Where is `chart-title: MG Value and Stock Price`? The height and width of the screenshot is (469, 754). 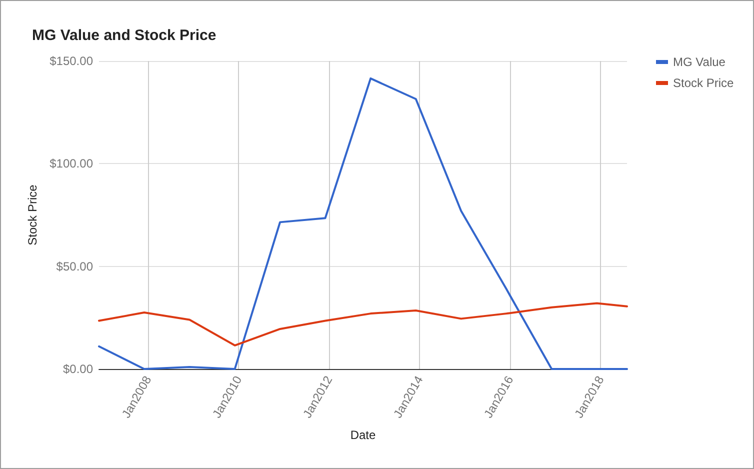 chart-title: MG Value and Stock Price is located at coordinates (124, 35).